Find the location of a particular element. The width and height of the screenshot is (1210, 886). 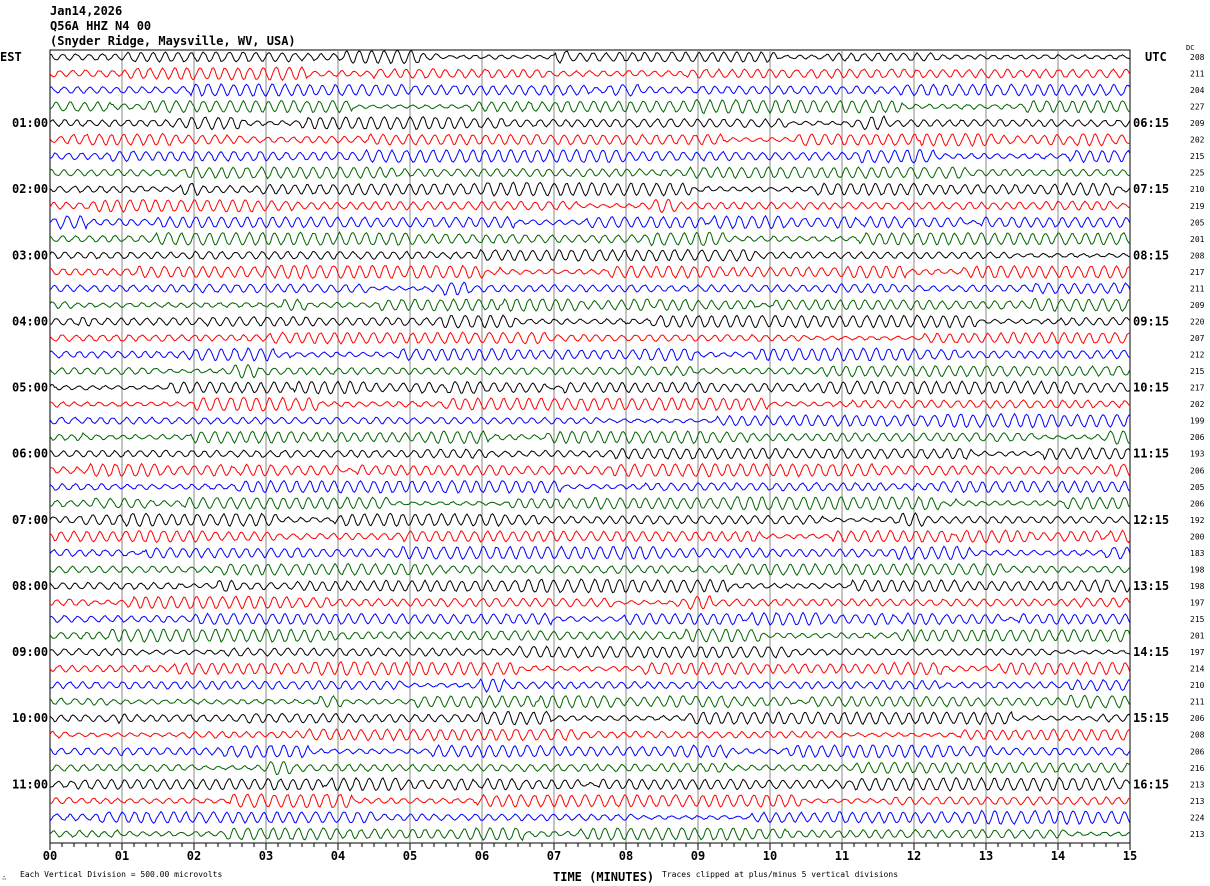

est-hour-label: 03:00 is located at coordinates (30, 255).